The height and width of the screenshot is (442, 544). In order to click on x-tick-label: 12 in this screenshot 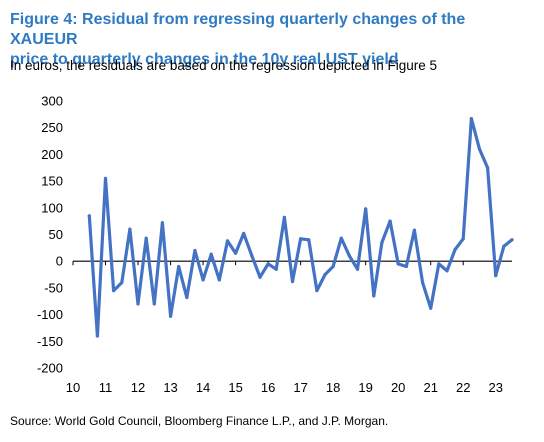, I will do `click(138, 387)`.